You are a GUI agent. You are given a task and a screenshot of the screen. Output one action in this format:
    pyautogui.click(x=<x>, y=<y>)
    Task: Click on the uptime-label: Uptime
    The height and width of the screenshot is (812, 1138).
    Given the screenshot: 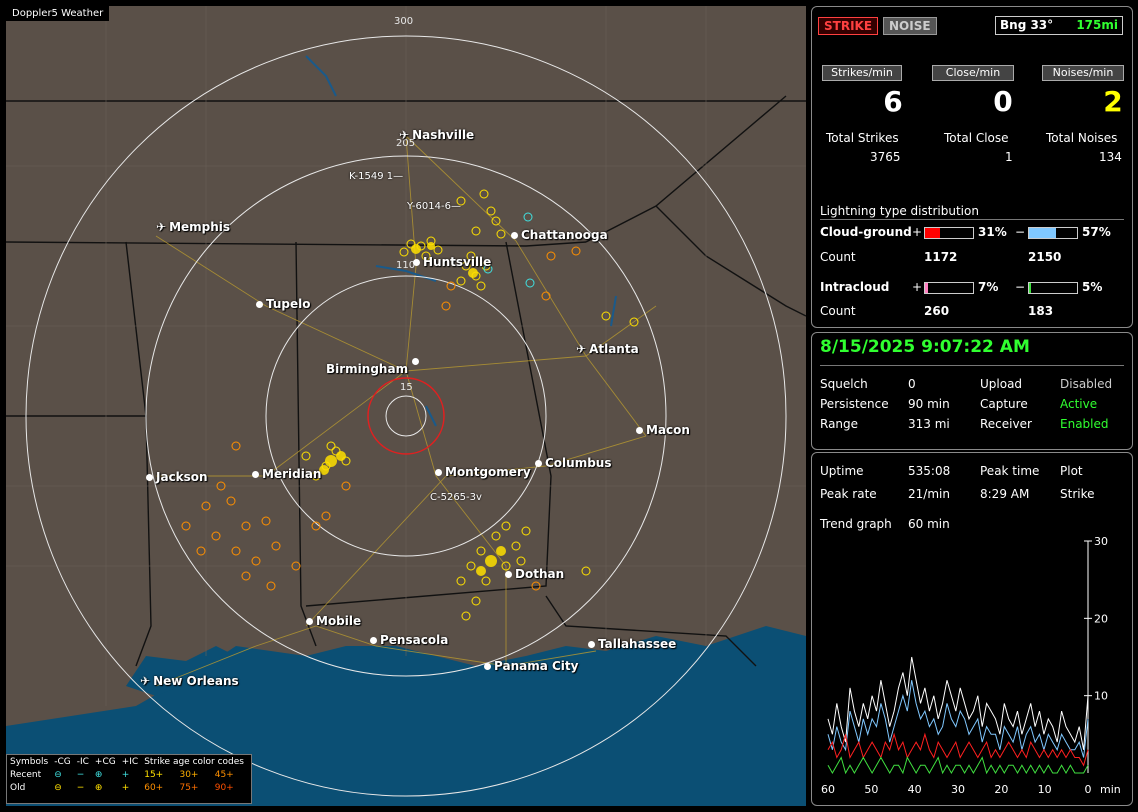 What is the action you would take?
    pyautogui.click(x=842, y=471)
    